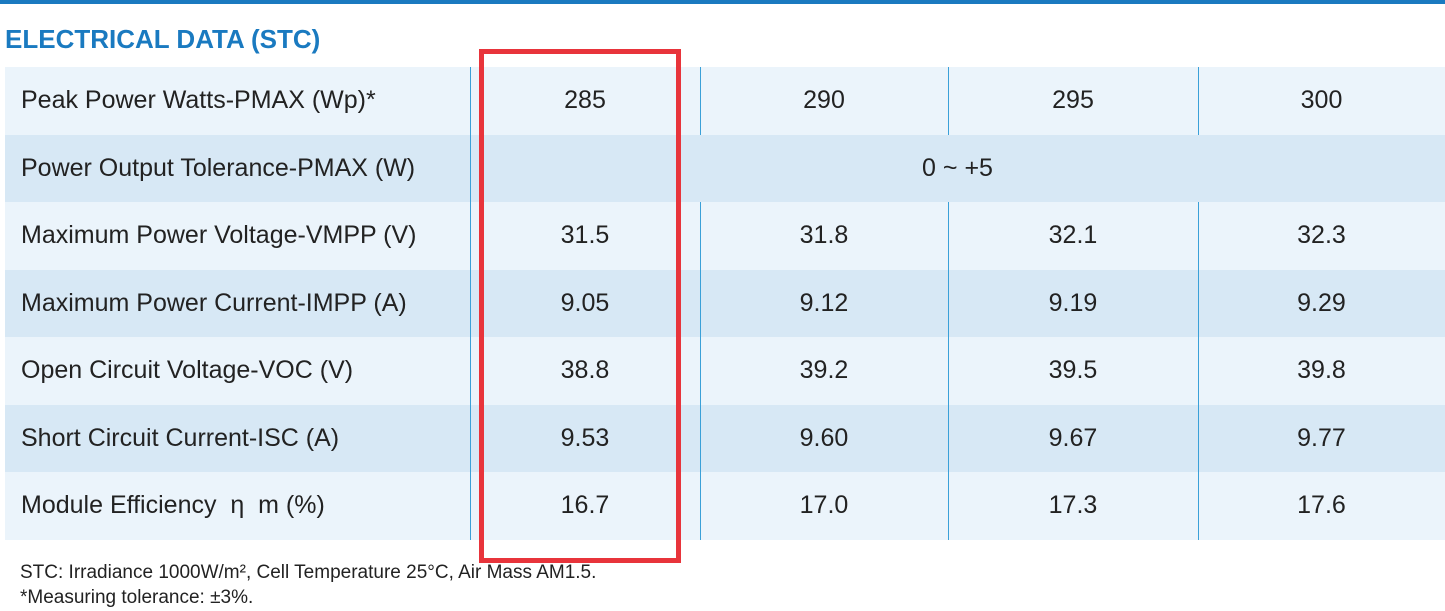  I want to click on value-cell: 16.7, so click(585, 505).